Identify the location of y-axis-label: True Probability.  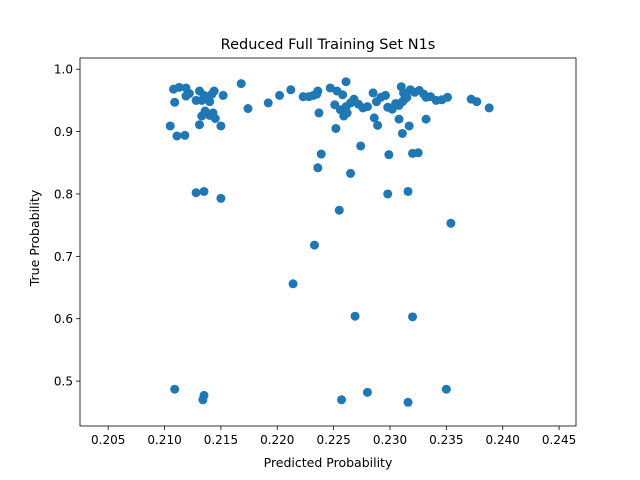
(34, 238).